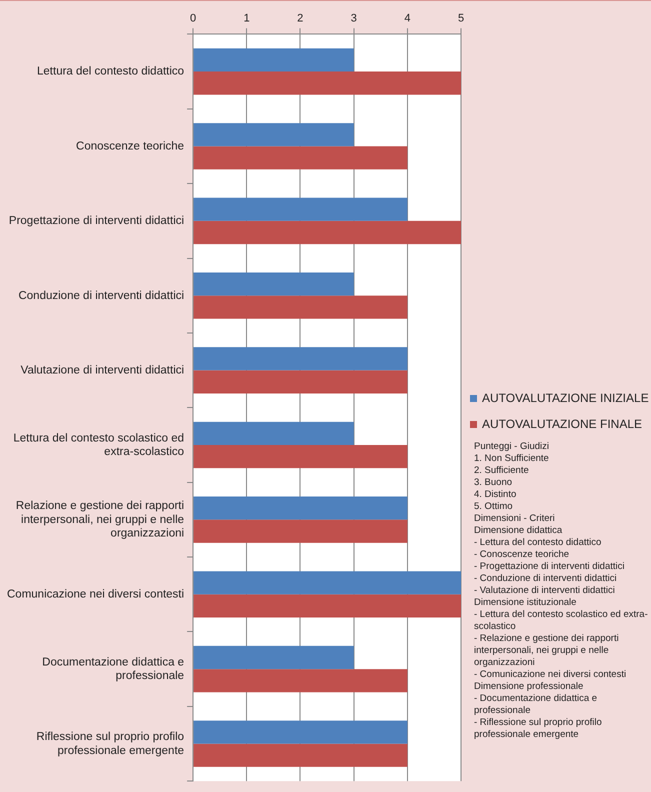 The height and width of the screenshot is (792, 651). I want to click on text: 5. Ottimo, so click(494, 507).